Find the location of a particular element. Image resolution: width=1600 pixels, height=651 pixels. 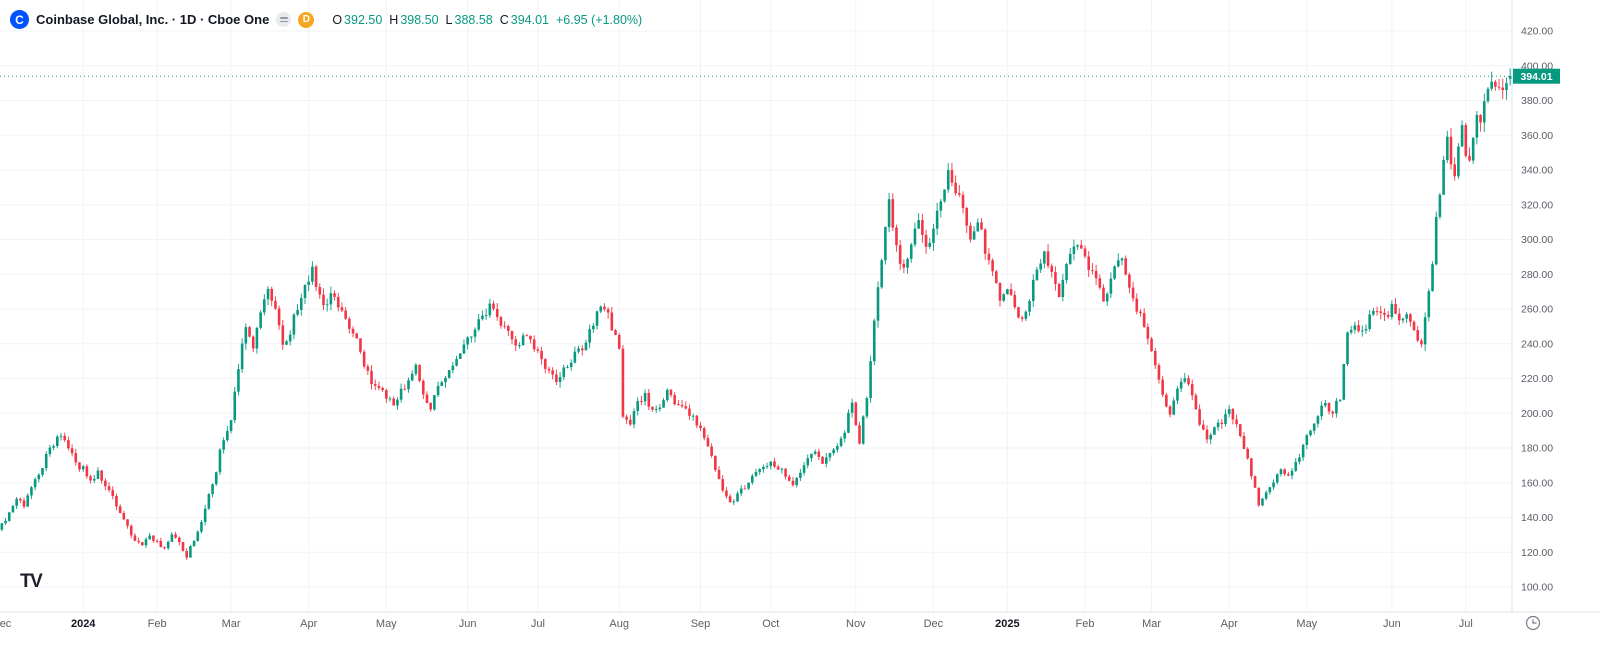

time-month-label: Mar is located at coordinates (231, 624).